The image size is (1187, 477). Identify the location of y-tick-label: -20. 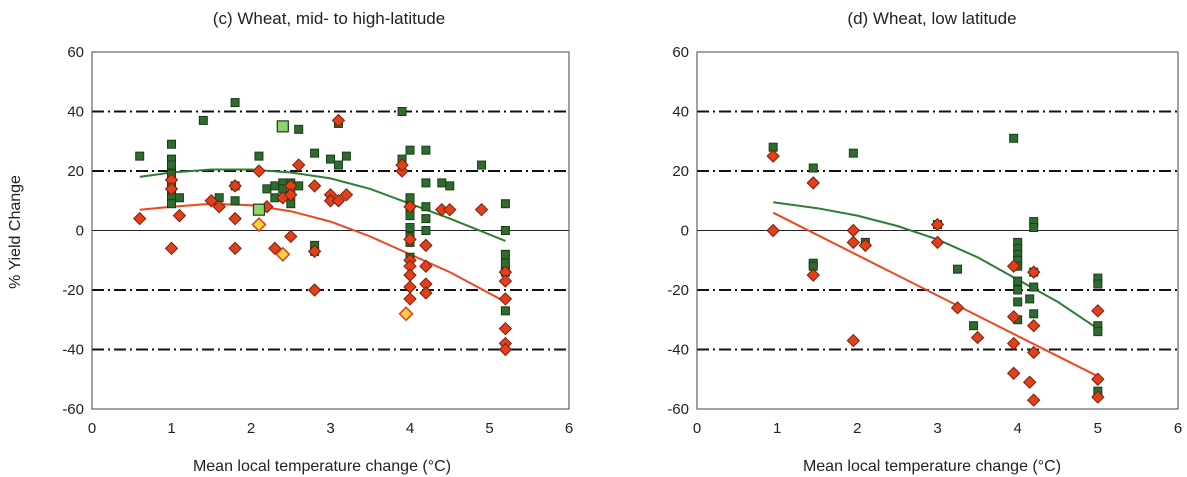
(678, 290).